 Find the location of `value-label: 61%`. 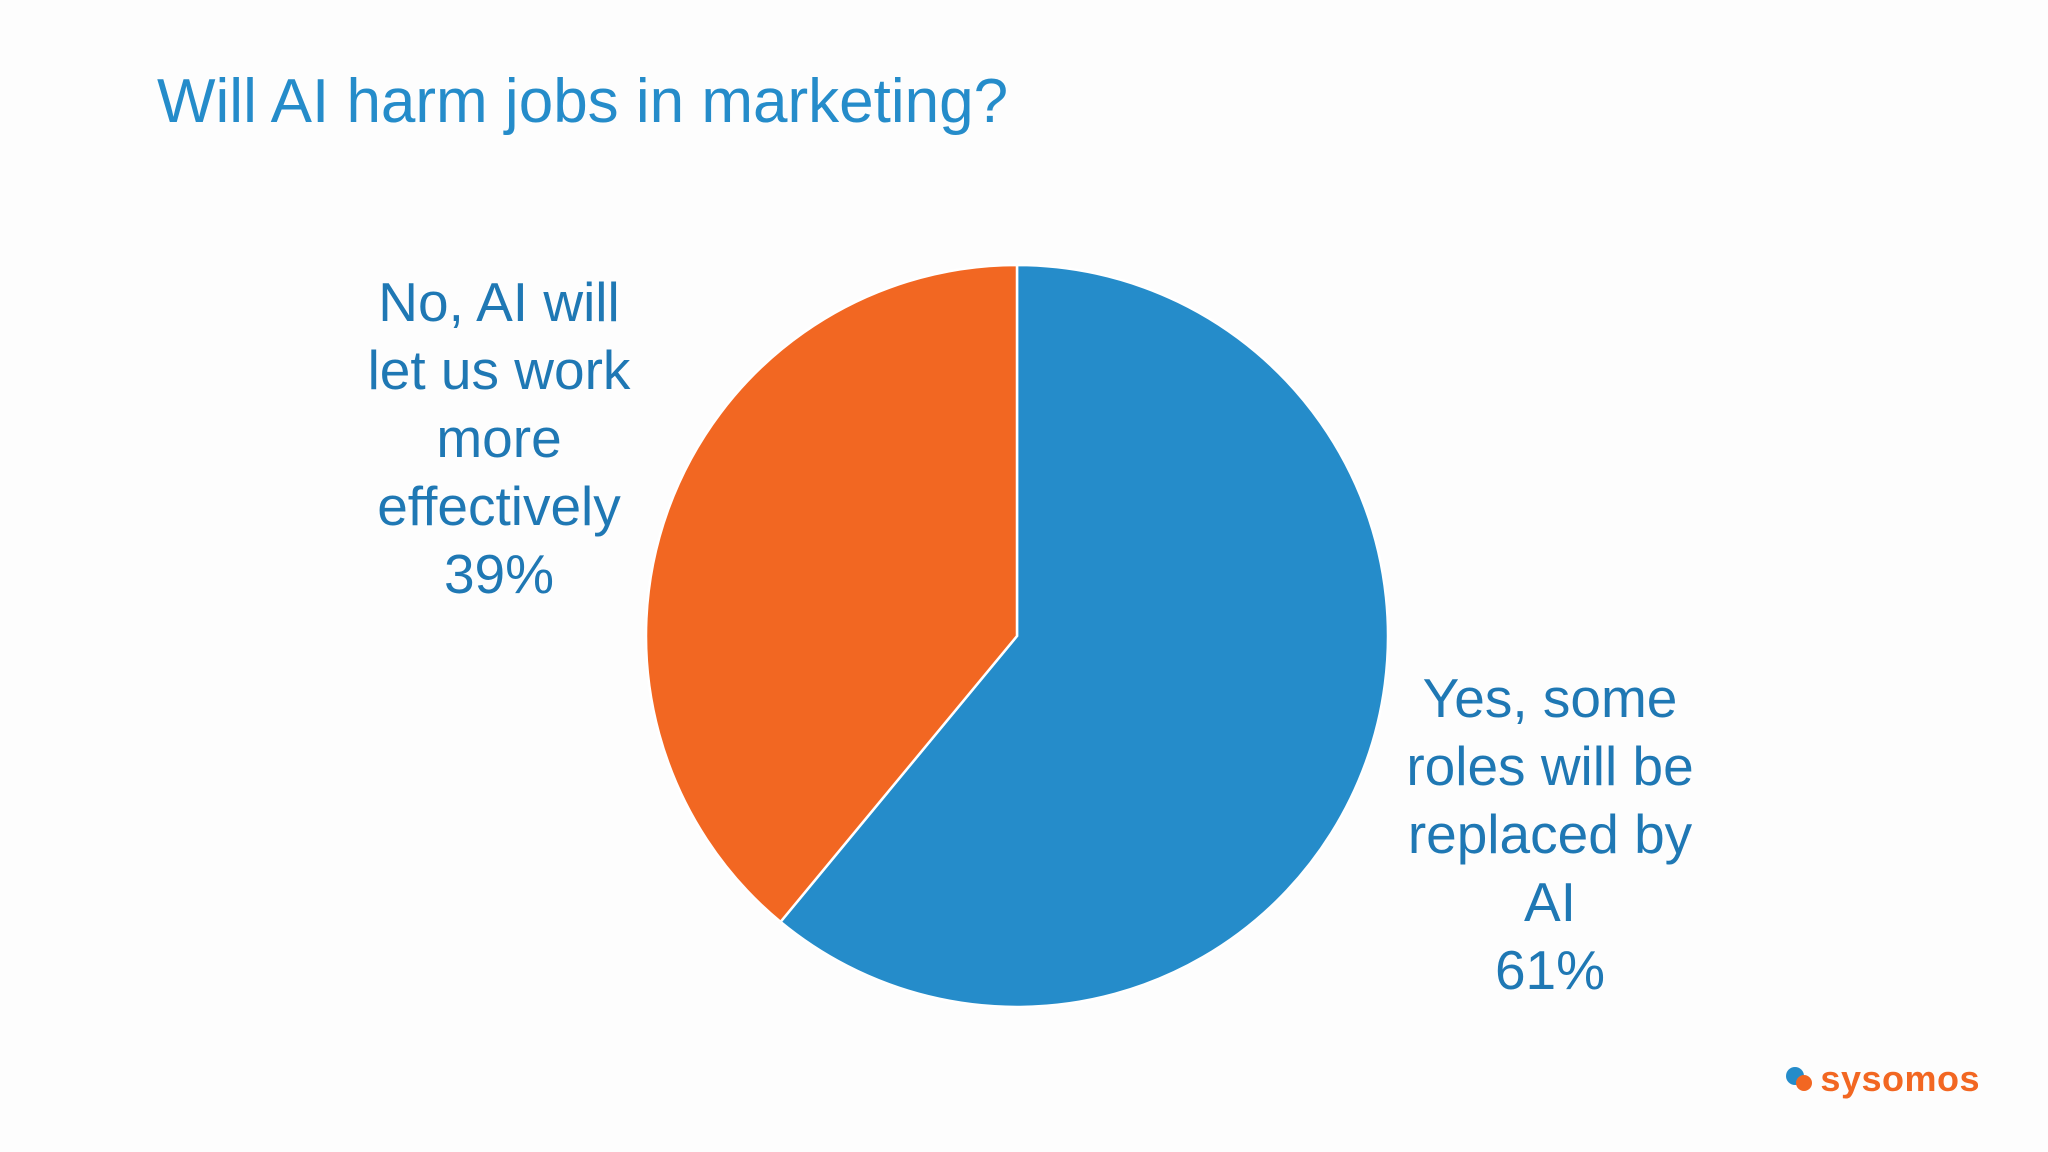

value-label: 61% is located at coordinates (1550, 970).